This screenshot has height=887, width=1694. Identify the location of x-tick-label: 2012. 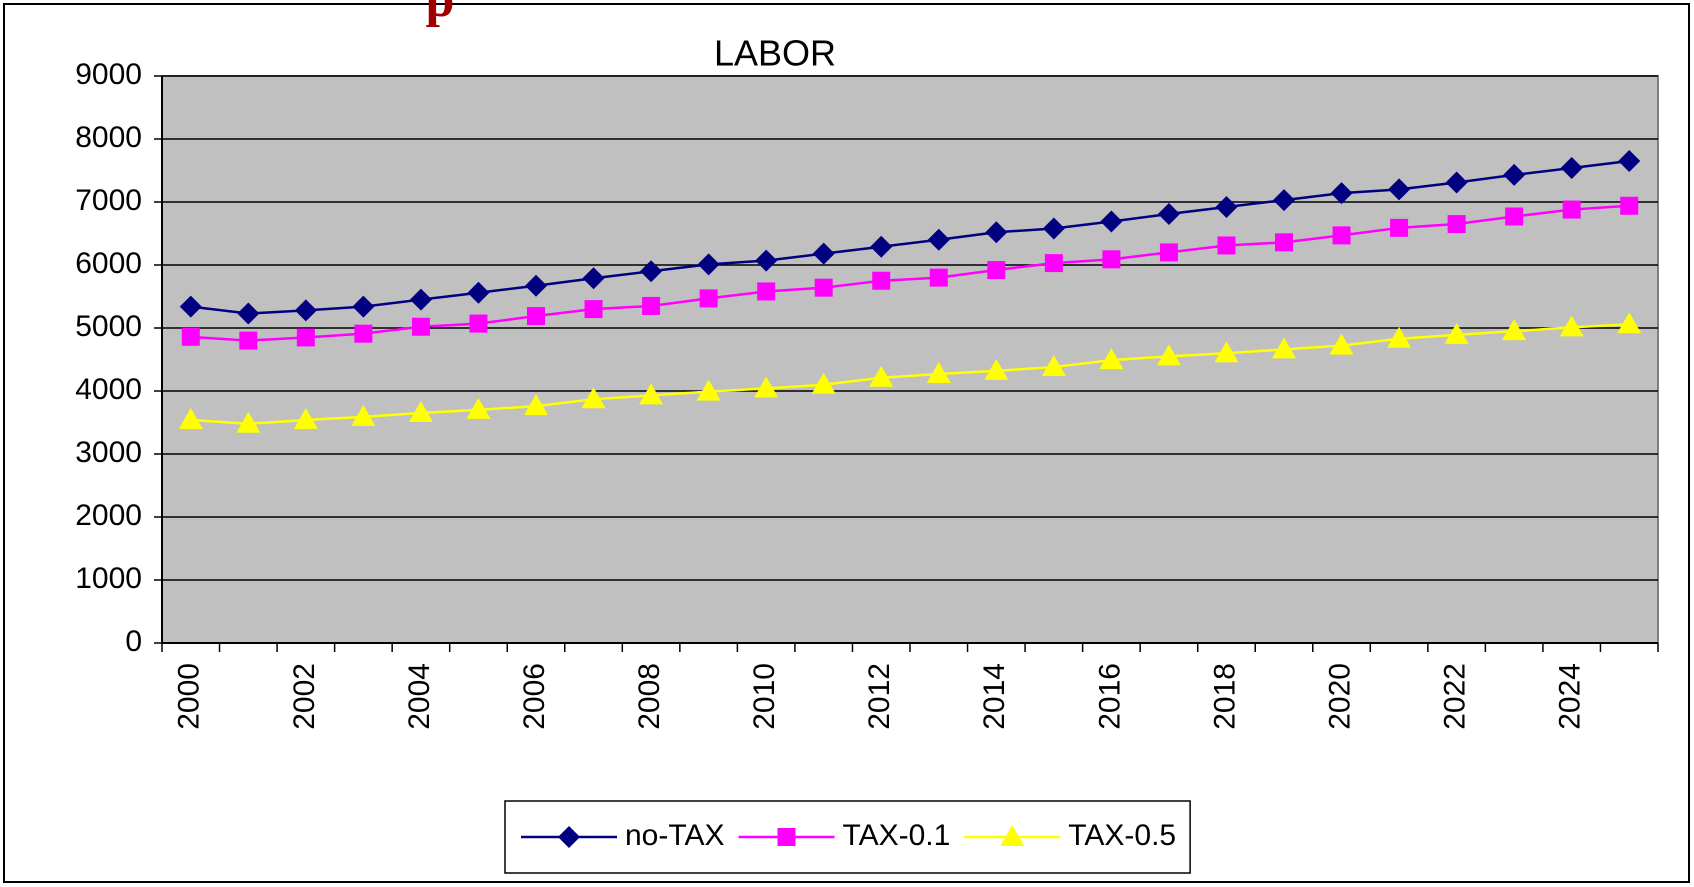
(879, 696).